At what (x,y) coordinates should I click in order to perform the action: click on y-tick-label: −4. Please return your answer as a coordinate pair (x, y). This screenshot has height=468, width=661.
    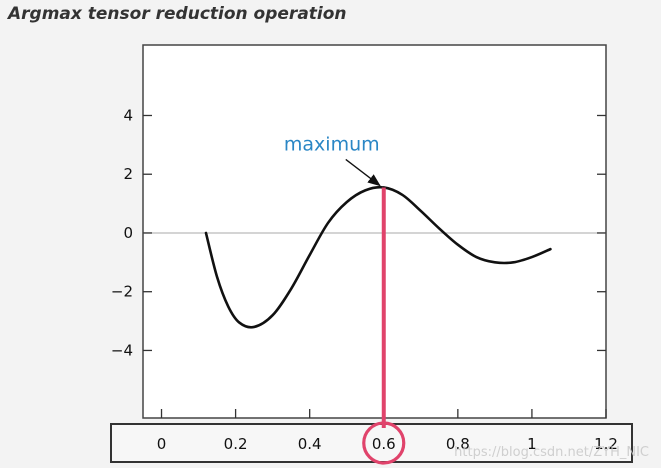
    Looking at the image, I should click on (122, 350).